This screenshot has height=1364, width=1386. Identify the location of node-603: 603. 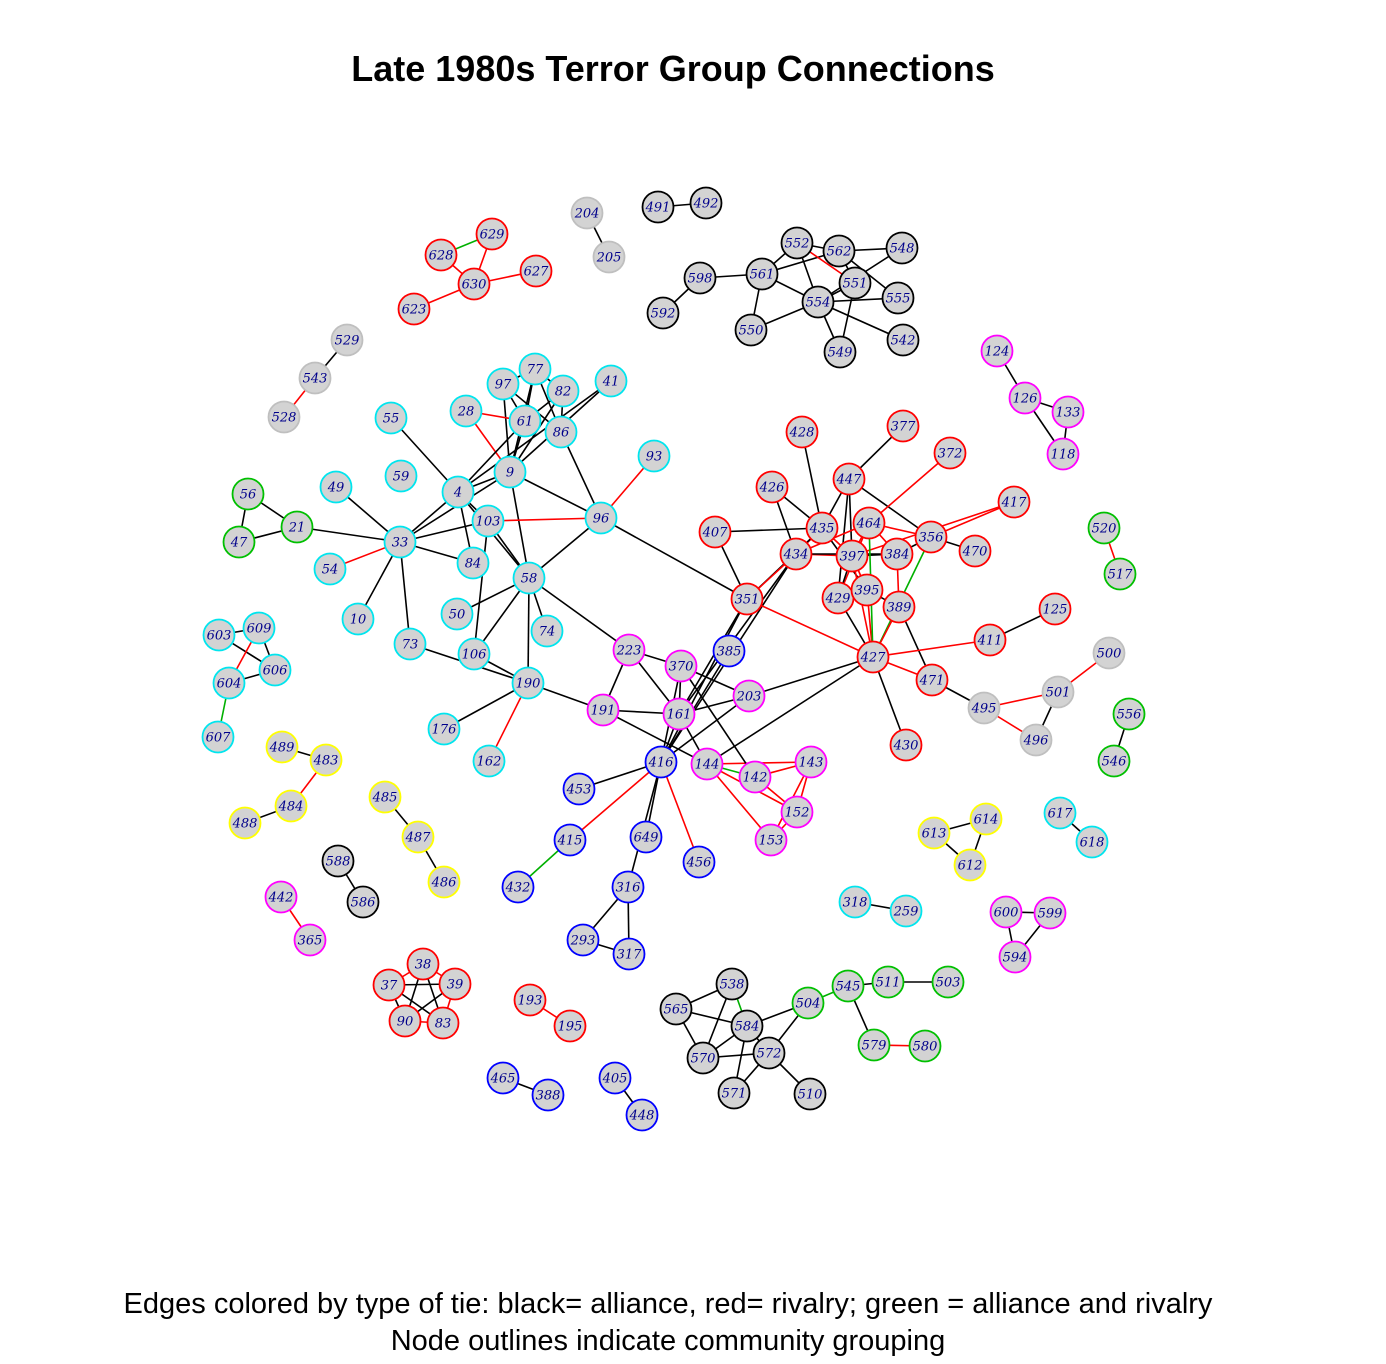
(219, 635).